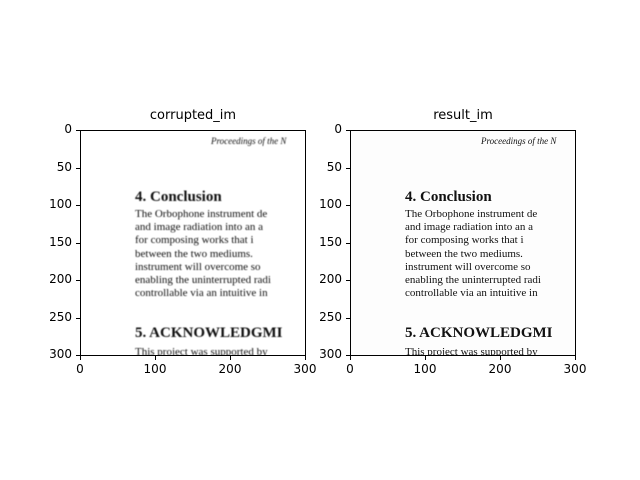 This screenshot has height=480, width=640. I want to click on title-result: result_im, so click(463, 115).